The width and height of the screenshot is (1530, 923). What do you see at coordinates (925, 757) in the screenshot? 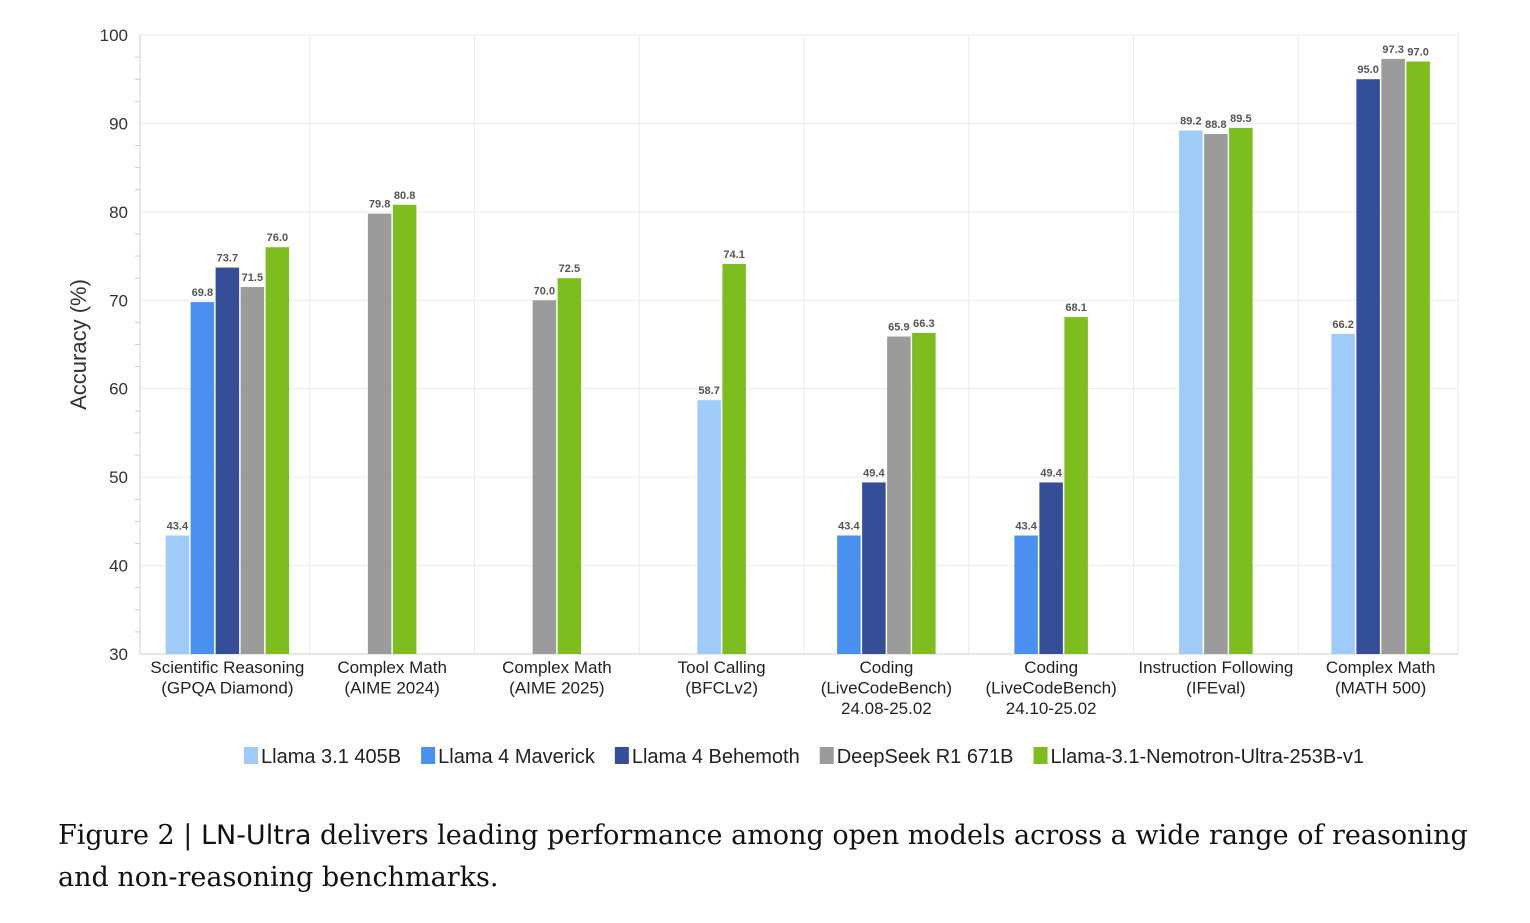
I see `legend-label: DeepSeek R1 671B` at bounding box center [925, 757].